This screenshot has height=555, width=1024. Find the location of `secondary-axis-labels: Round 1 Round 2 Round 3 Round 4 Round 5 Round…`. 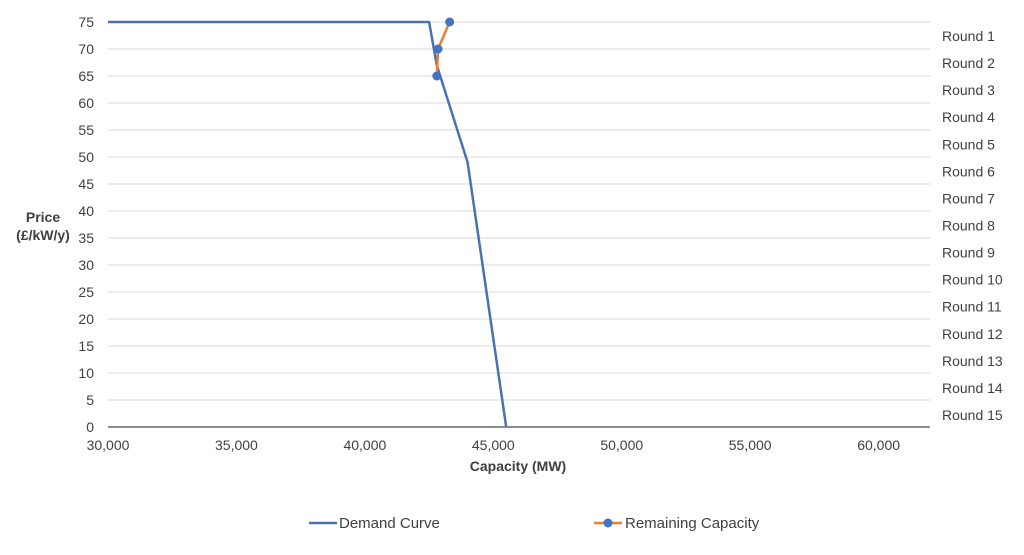

secondary-axis-labels: Round 1 Round 2 Round 3 Round 4 Round 5 Round… is located at coordinates (972, 225).